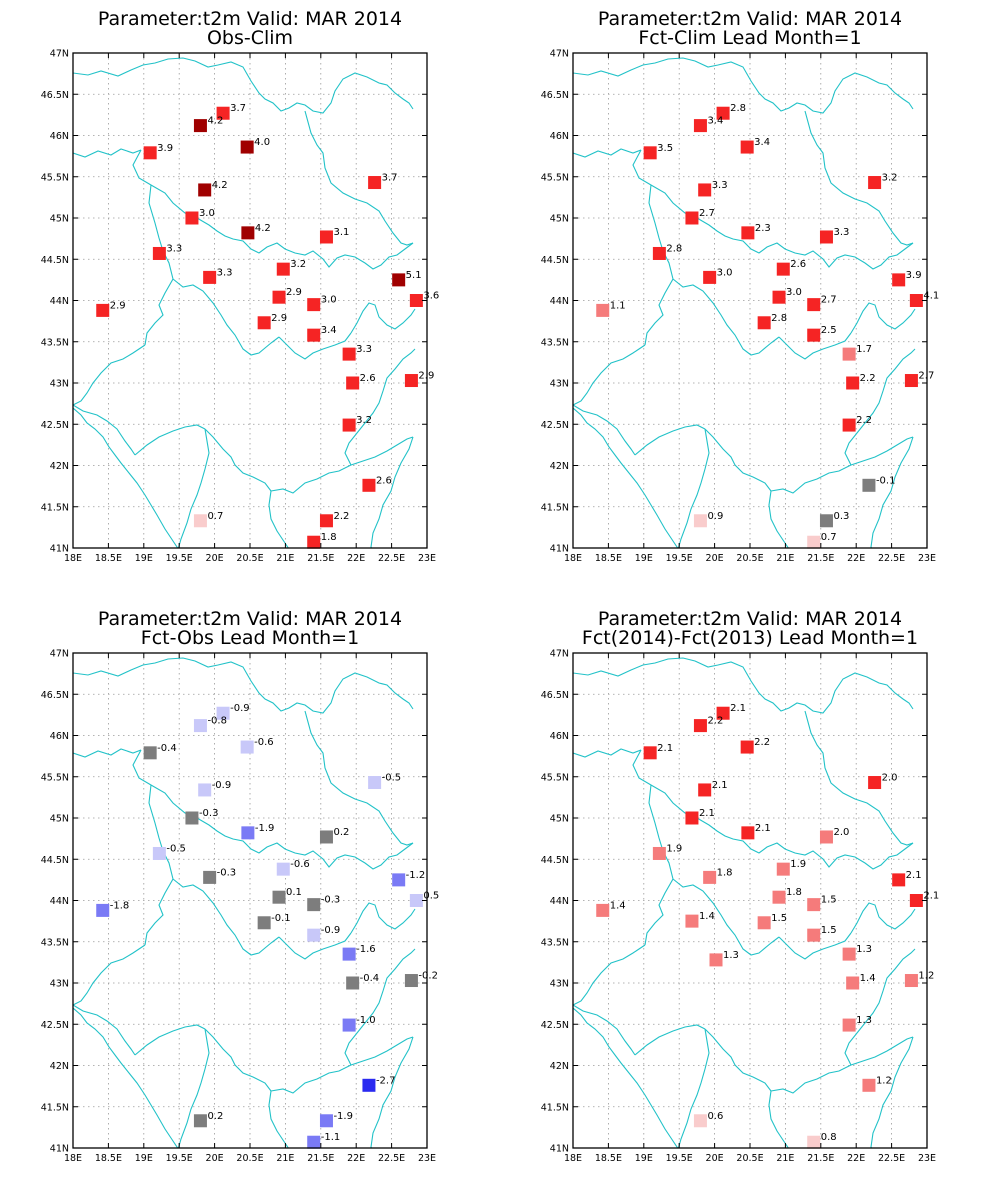  Describe the element at coordinates (55, 425) in the screenshot. I see `lat-tick-label: 42.5N` at that location.